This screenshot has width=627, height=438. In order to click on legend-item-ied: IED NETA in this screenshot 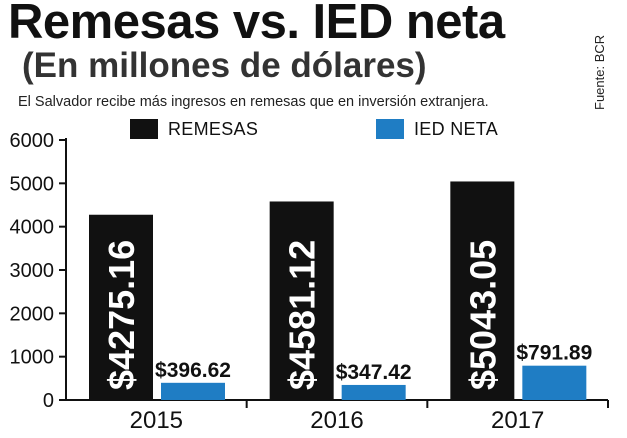, I will do `click(437, 129)`.